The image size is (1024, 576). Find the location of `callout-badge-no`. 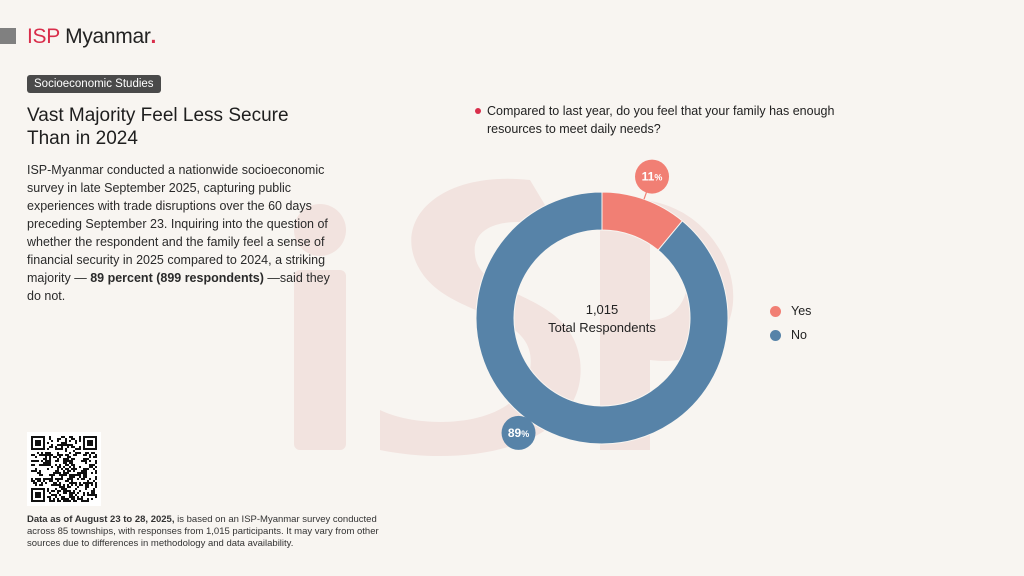

callout-badge-no is located at coordinates (518, 432).